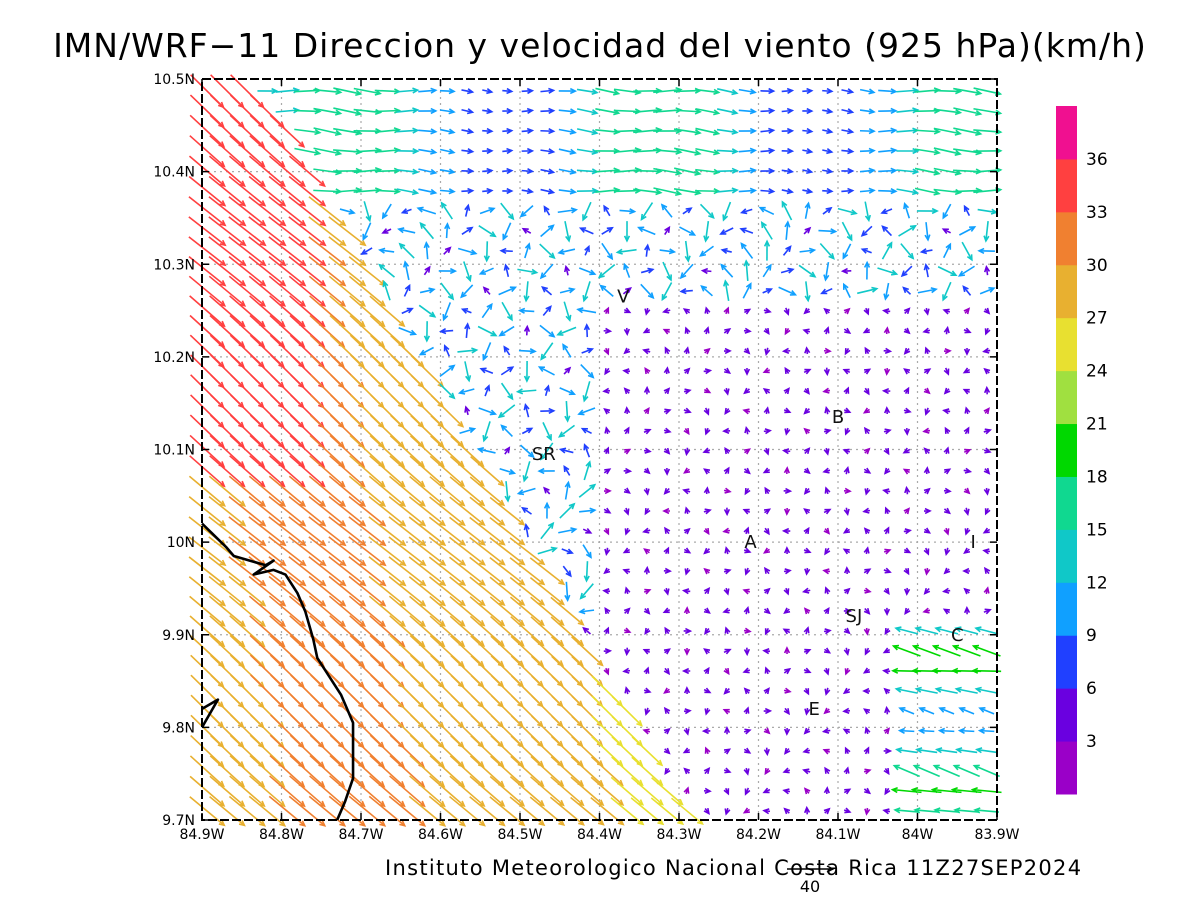 The height and width of the screenshot is (900, 1200). I want to click on colorbar-label: 24, so click(1097, 372).